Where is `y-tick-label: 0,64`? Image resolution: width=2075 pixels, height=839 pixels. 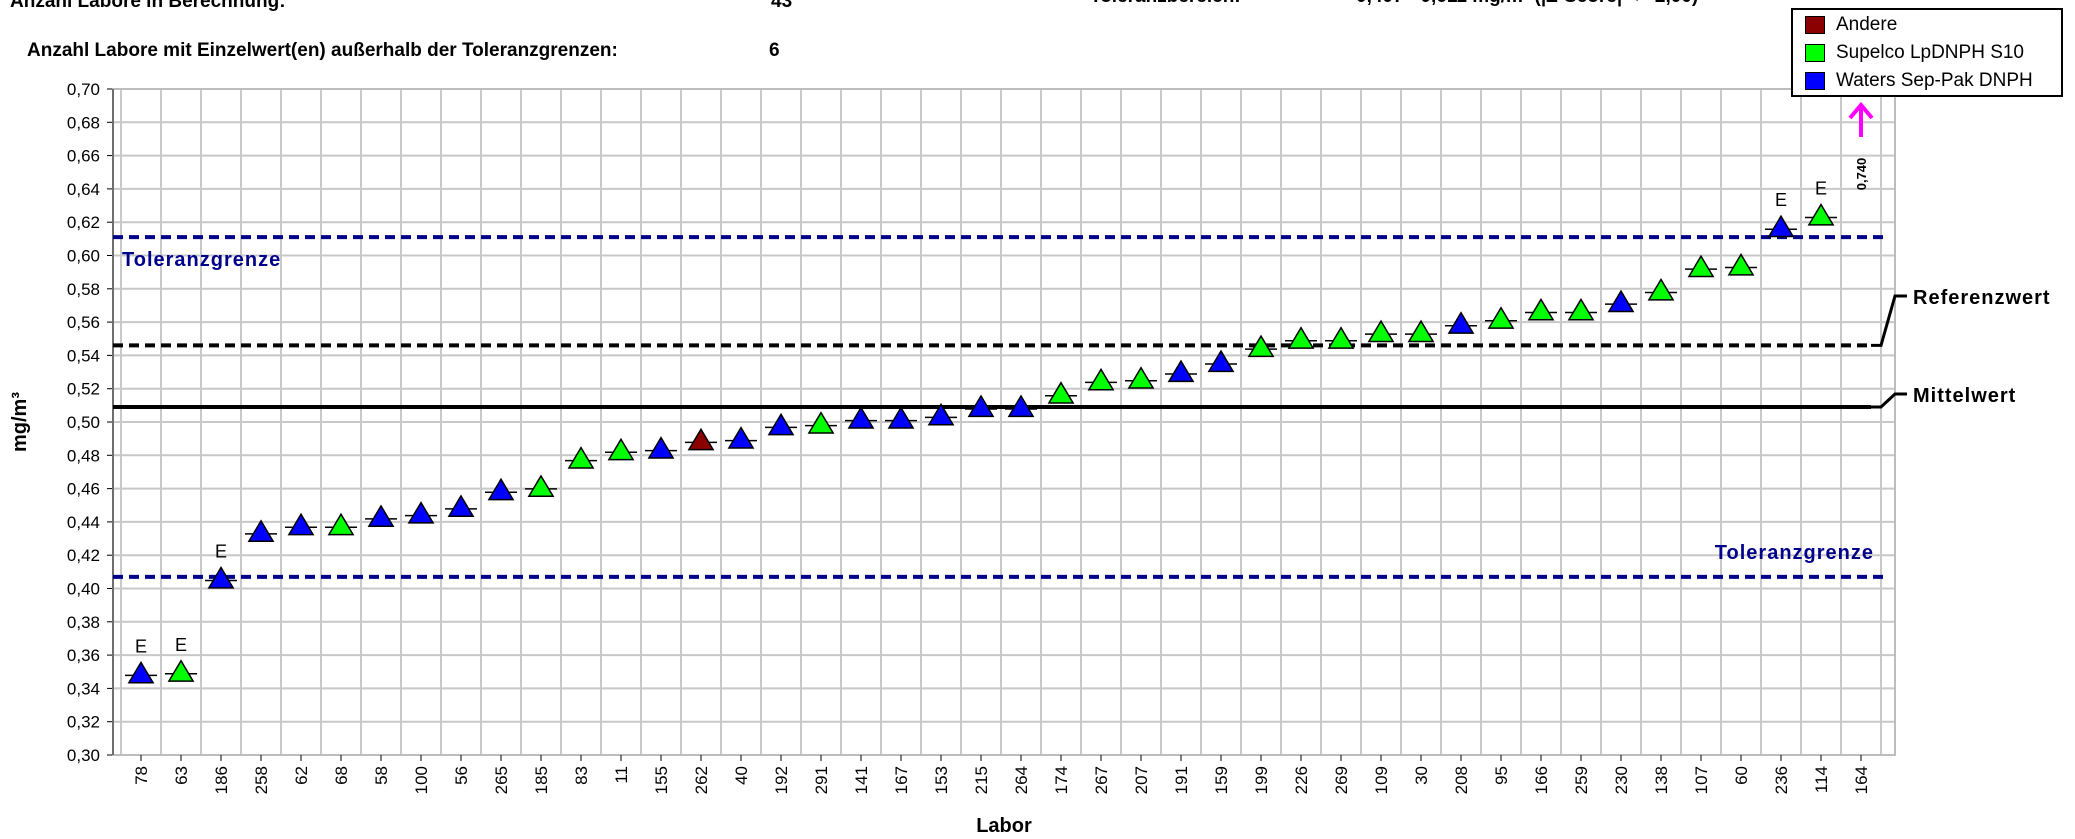
y-tick-label: 0,64 is located at coordinates (83, 189).